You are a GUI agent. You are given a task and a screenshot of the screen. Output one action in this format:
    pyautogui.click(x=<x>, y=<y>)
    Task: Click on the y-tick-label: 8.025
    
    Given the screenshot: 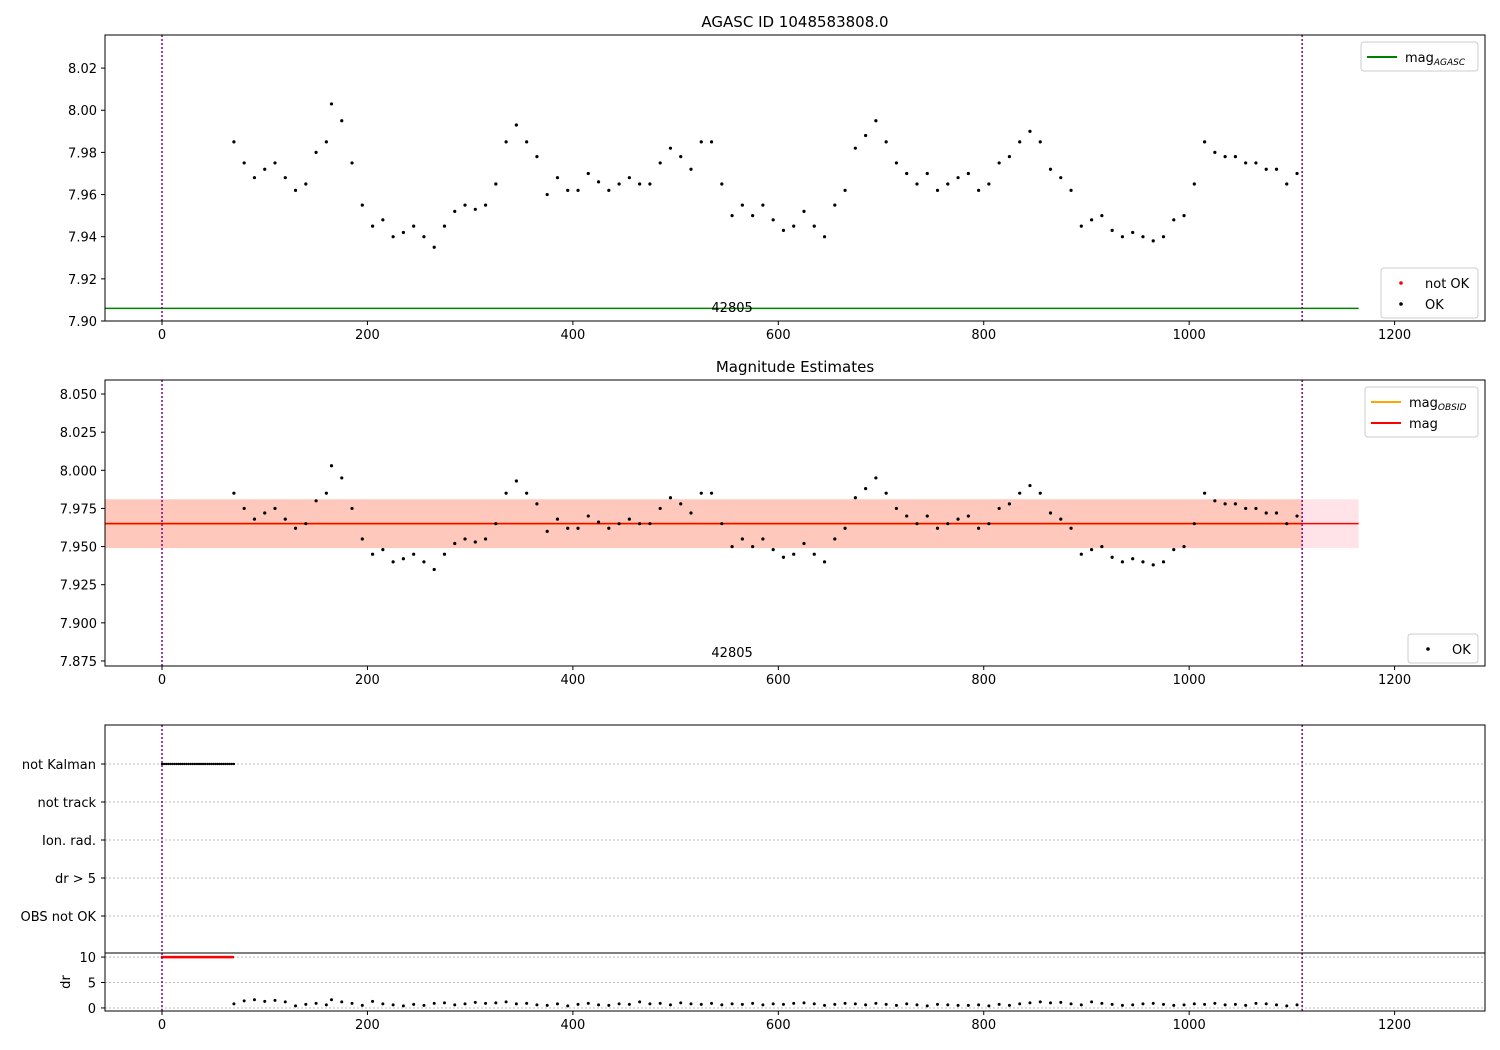 What is the action you would take?
    pyautogui.click(x=78, y=433)
    